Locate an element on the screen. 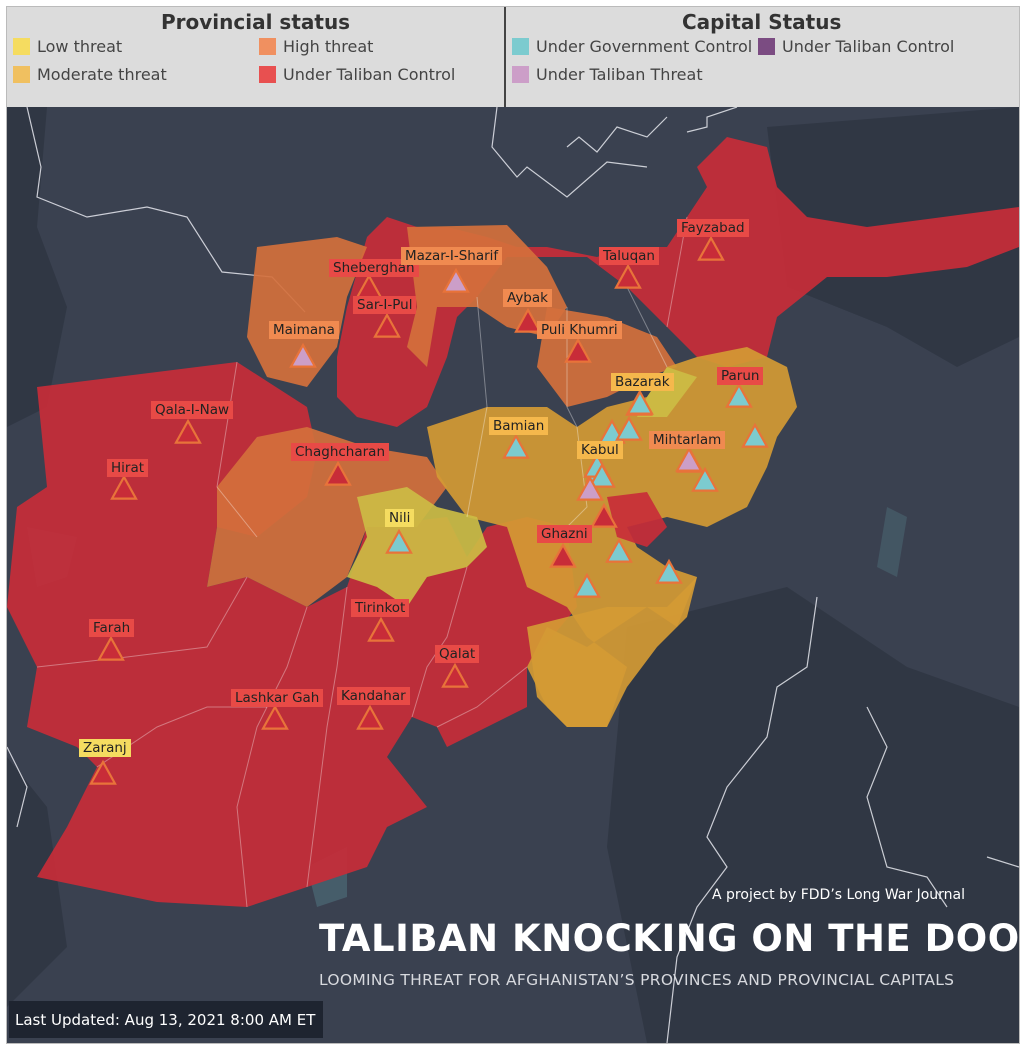 The image size is (1024, 1048). legend-item-low-threat: Low threat is located at coordinates (67, 46).